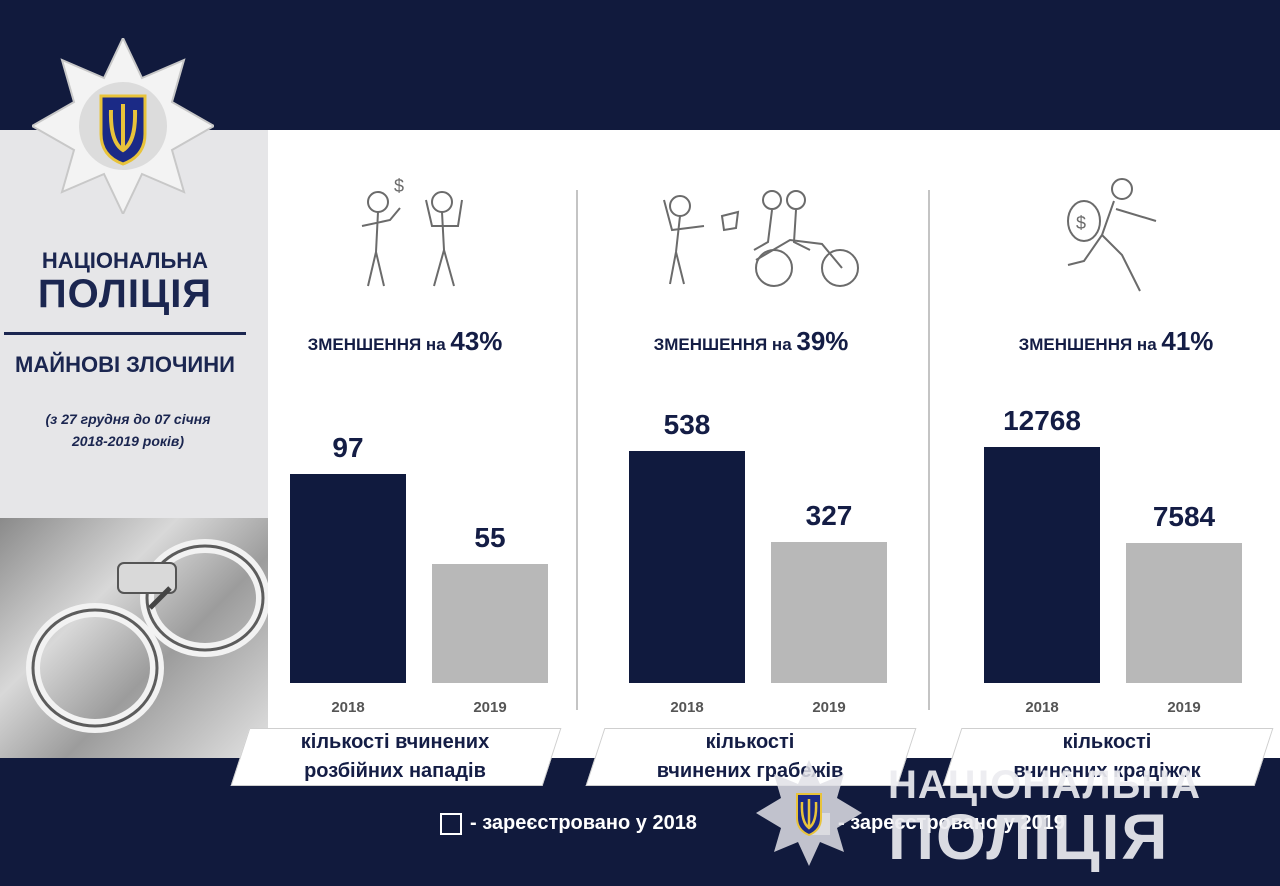 The height and width of the screenshot is (886, 1280). I want to click on brand-line2: ПОЛІЦІЯ, so click(125, 294).